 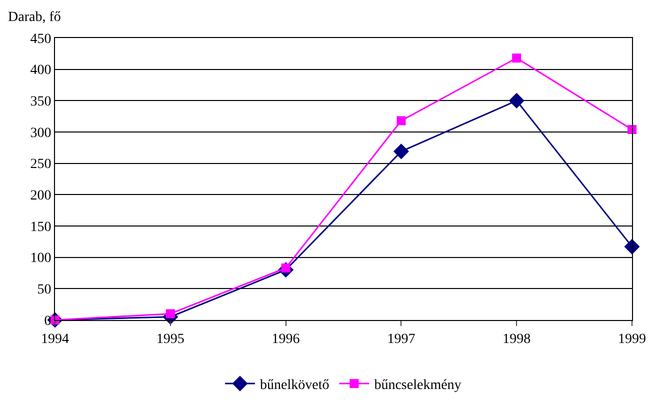 What do you see at coordinates (34, 17) in the screenshot?
I see `y-axis-title: Darab, fő` at bounding box center [34, 17].